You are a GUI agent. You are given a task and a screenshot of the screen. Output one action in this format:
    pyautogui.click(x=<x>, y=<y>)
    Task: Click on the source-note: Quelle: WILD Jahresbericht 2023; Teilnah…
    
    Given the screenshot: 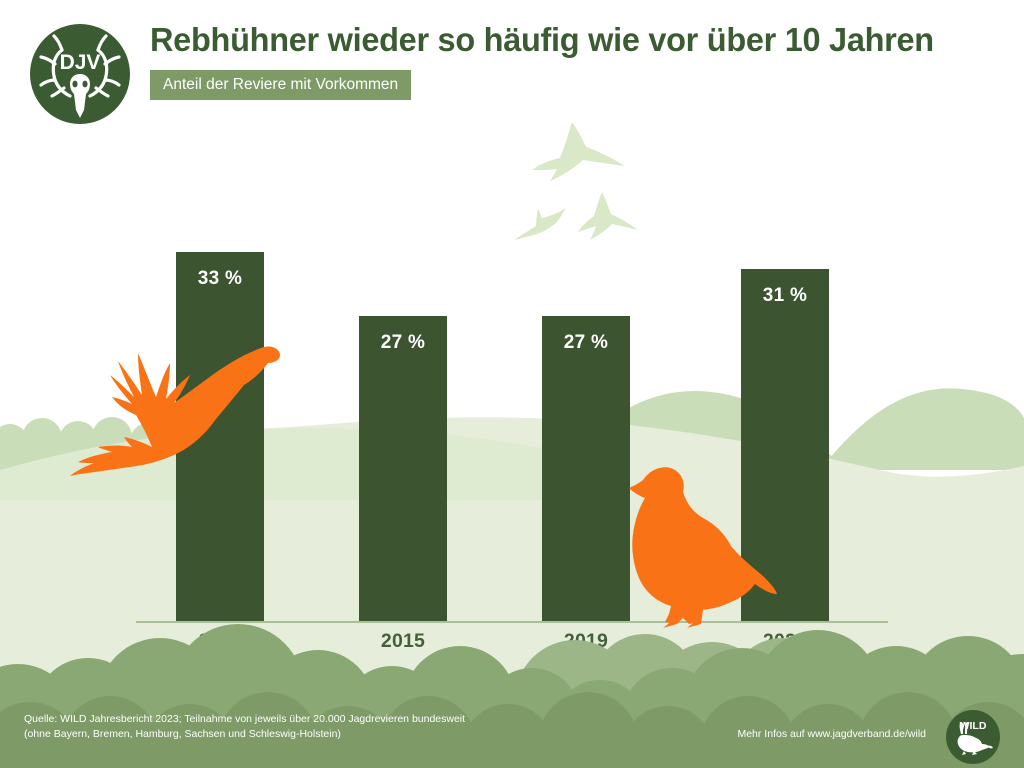 What is the action you would take?
    pyautogui.click(x=244, y=726)
    